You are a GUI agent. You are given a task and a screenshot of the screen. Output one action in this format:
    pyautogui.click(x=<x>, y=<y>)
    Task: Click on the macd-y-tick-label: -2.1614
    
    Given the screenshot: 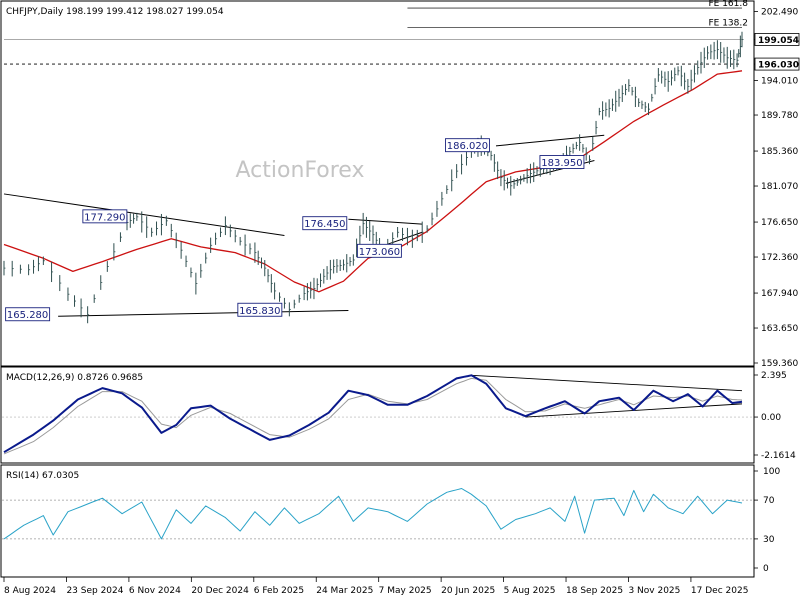 What is the action you would take?
    pyautogui.click(x=778, y=456)
    